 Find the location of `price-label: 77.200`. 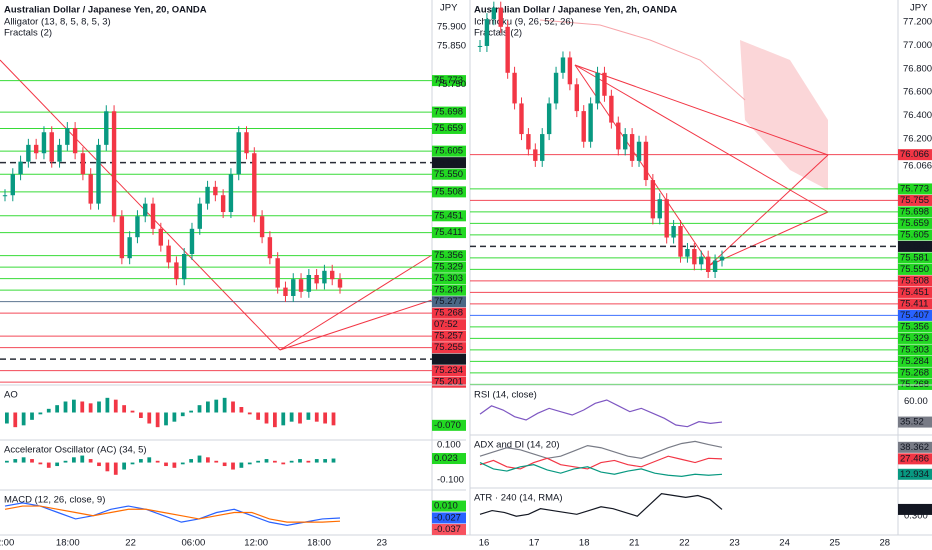

price-label: 77.200 is located at coordinates (917, 22).